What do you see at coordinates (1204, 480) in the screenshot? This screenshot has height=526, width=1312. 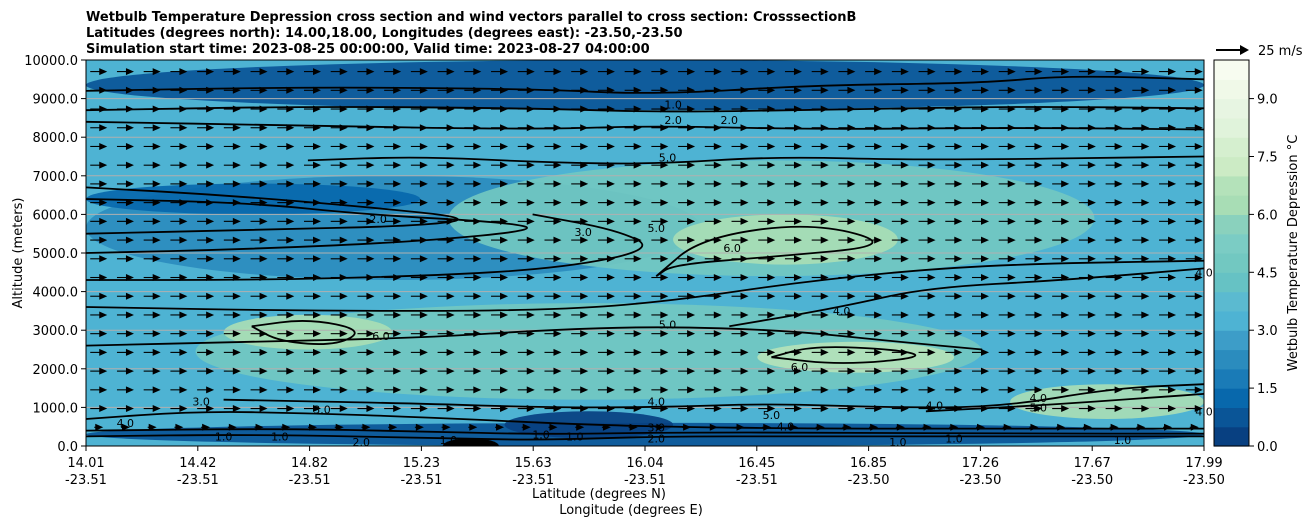 I see `x-tick-label-longitude: -23.50` at bounding box center [1204, 480].